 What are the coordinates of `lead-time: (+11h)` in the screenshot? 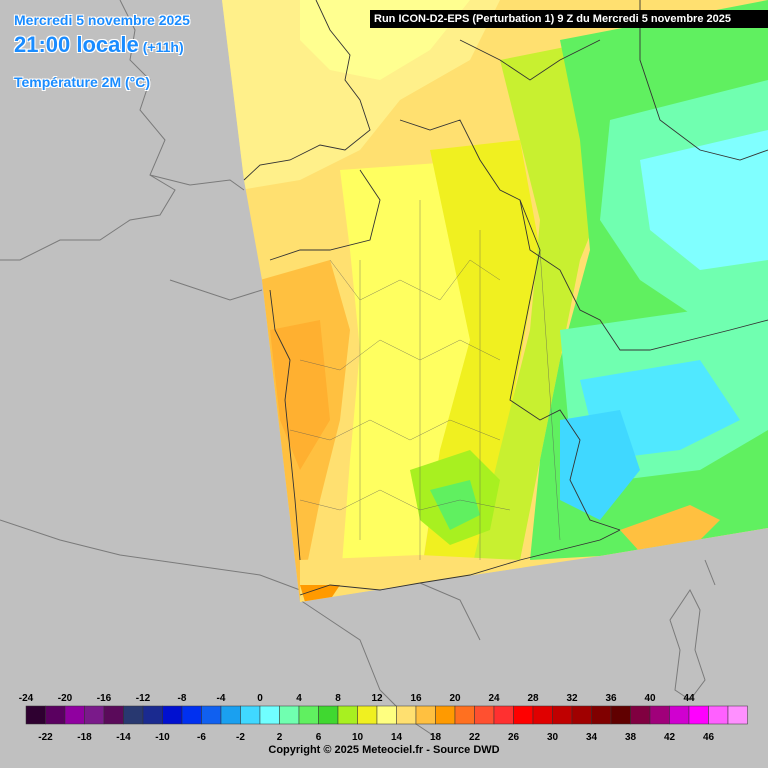 It's located at (163, 47).